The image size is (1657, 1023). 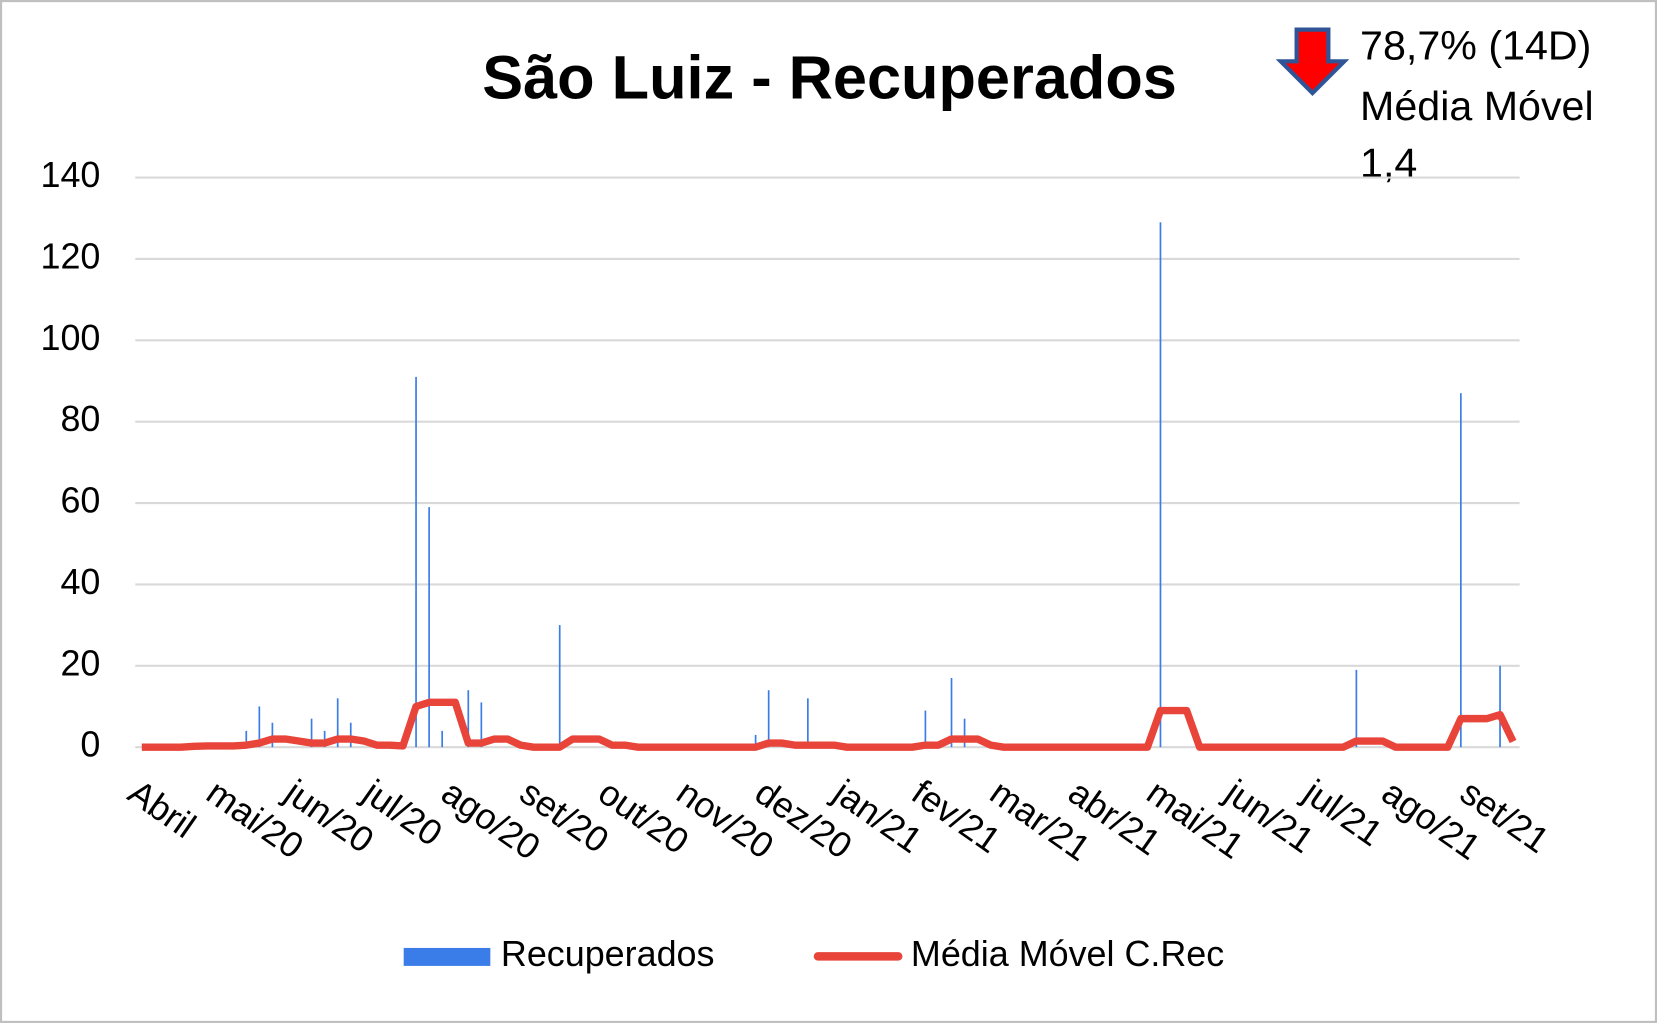 I want to click on chart-title: São Luiz - Recuperados, so click(x=829, y=78).